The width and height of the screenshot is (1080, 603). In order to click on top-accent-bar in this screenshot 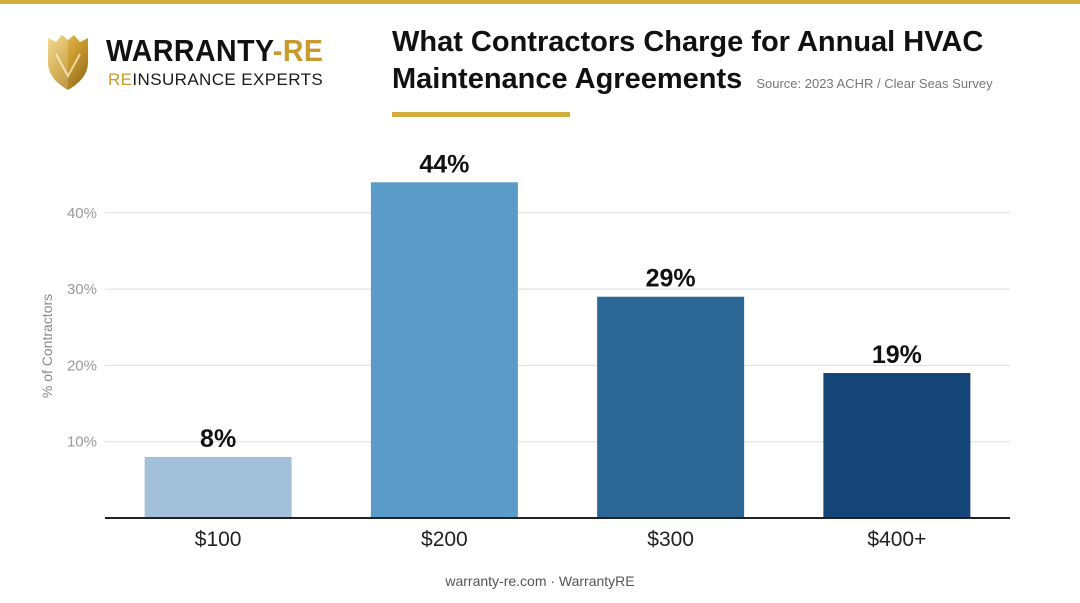, I will do `click(540, 2)`.